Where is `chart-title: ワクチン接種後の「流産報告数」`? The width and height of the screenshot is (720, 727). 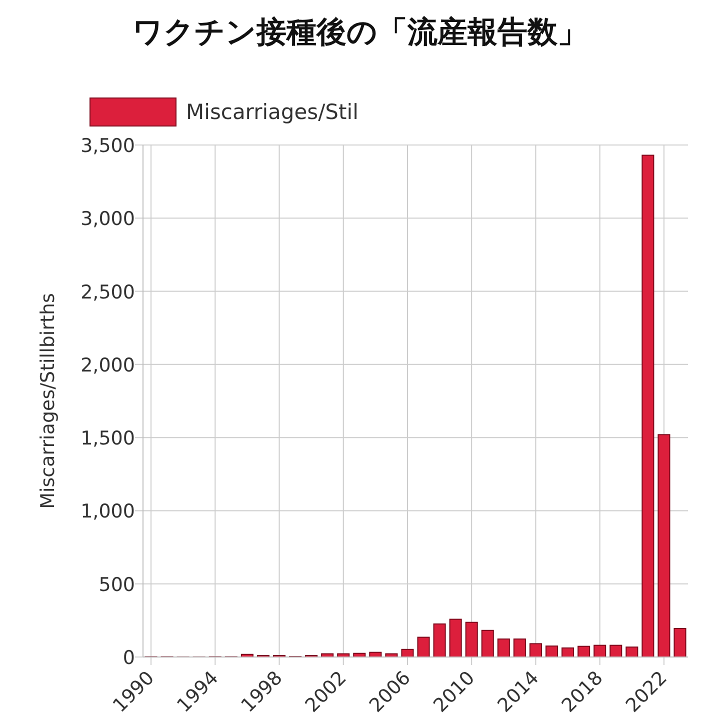
chart-title: ワクチン接種後の「流産報告数」 is located at coordinates (360, 32).